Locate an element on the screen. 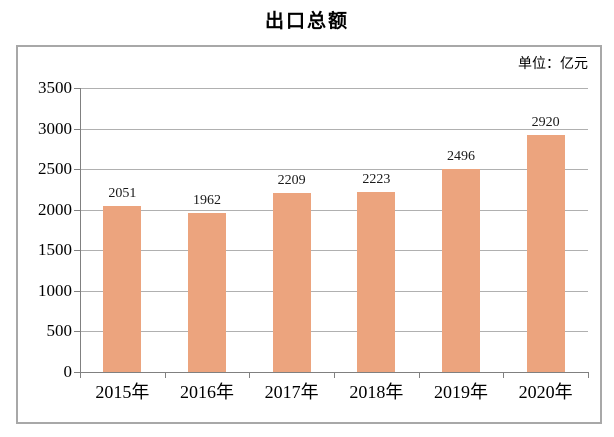  bar-2016年 is located at coordinates (207, 292).